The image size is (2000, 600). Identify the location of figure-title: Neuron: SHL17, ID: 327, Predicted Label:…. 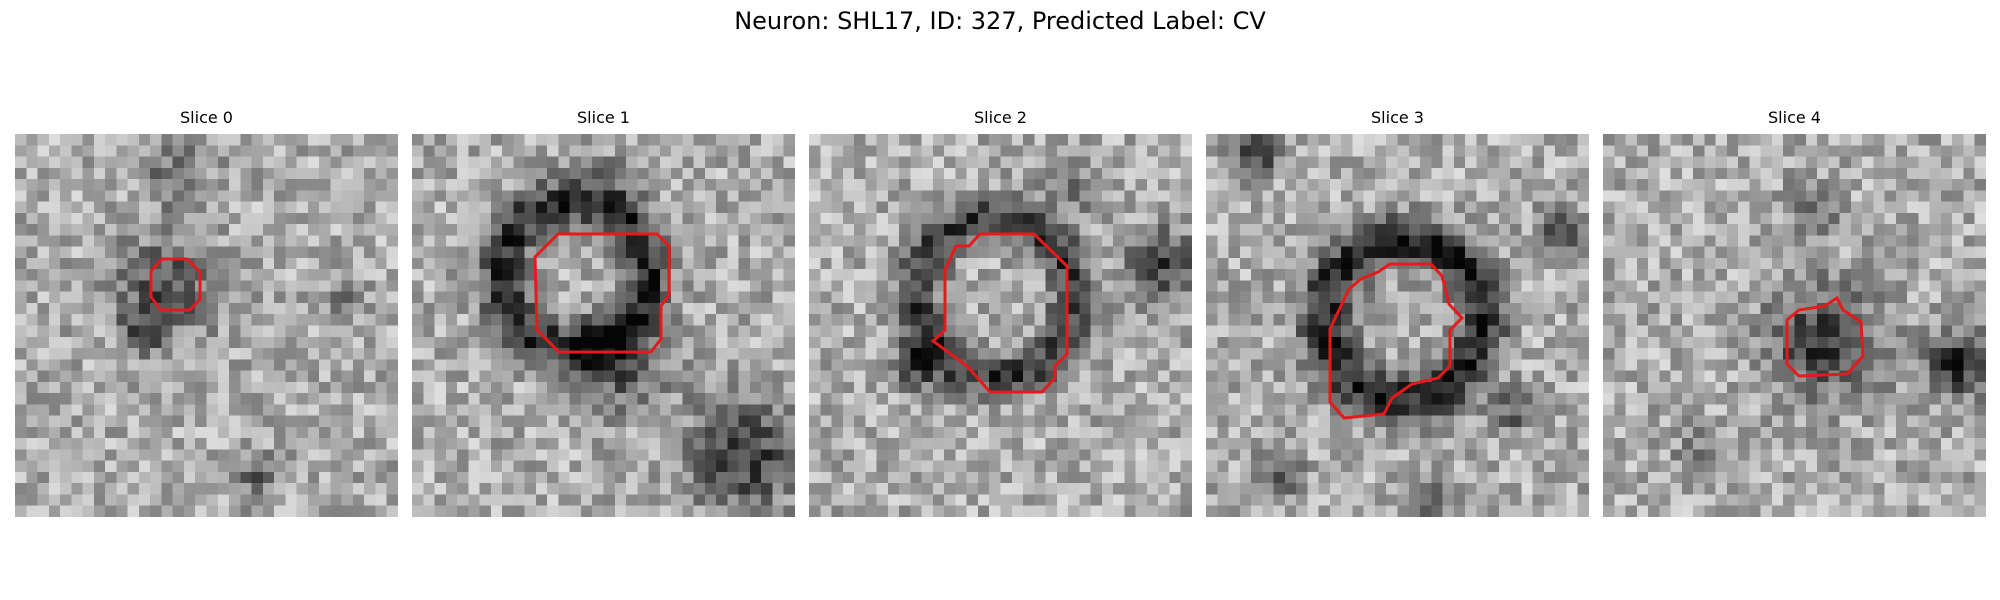
(1000, 21).